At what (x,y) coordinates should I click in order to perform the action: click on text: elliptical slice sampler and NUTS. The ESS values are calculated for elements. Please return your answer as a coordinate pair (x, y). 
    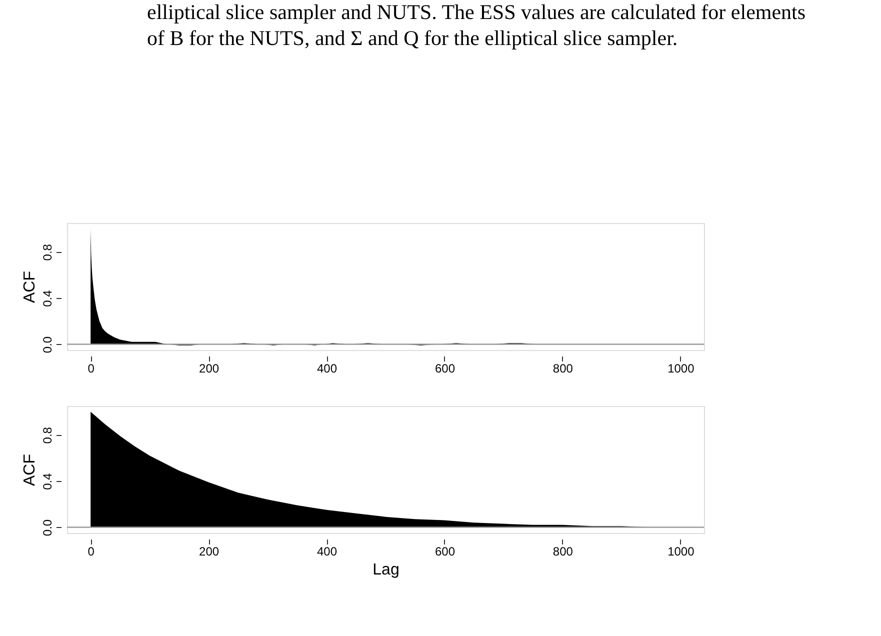
    Looking at the image, I should click on (476, 12).